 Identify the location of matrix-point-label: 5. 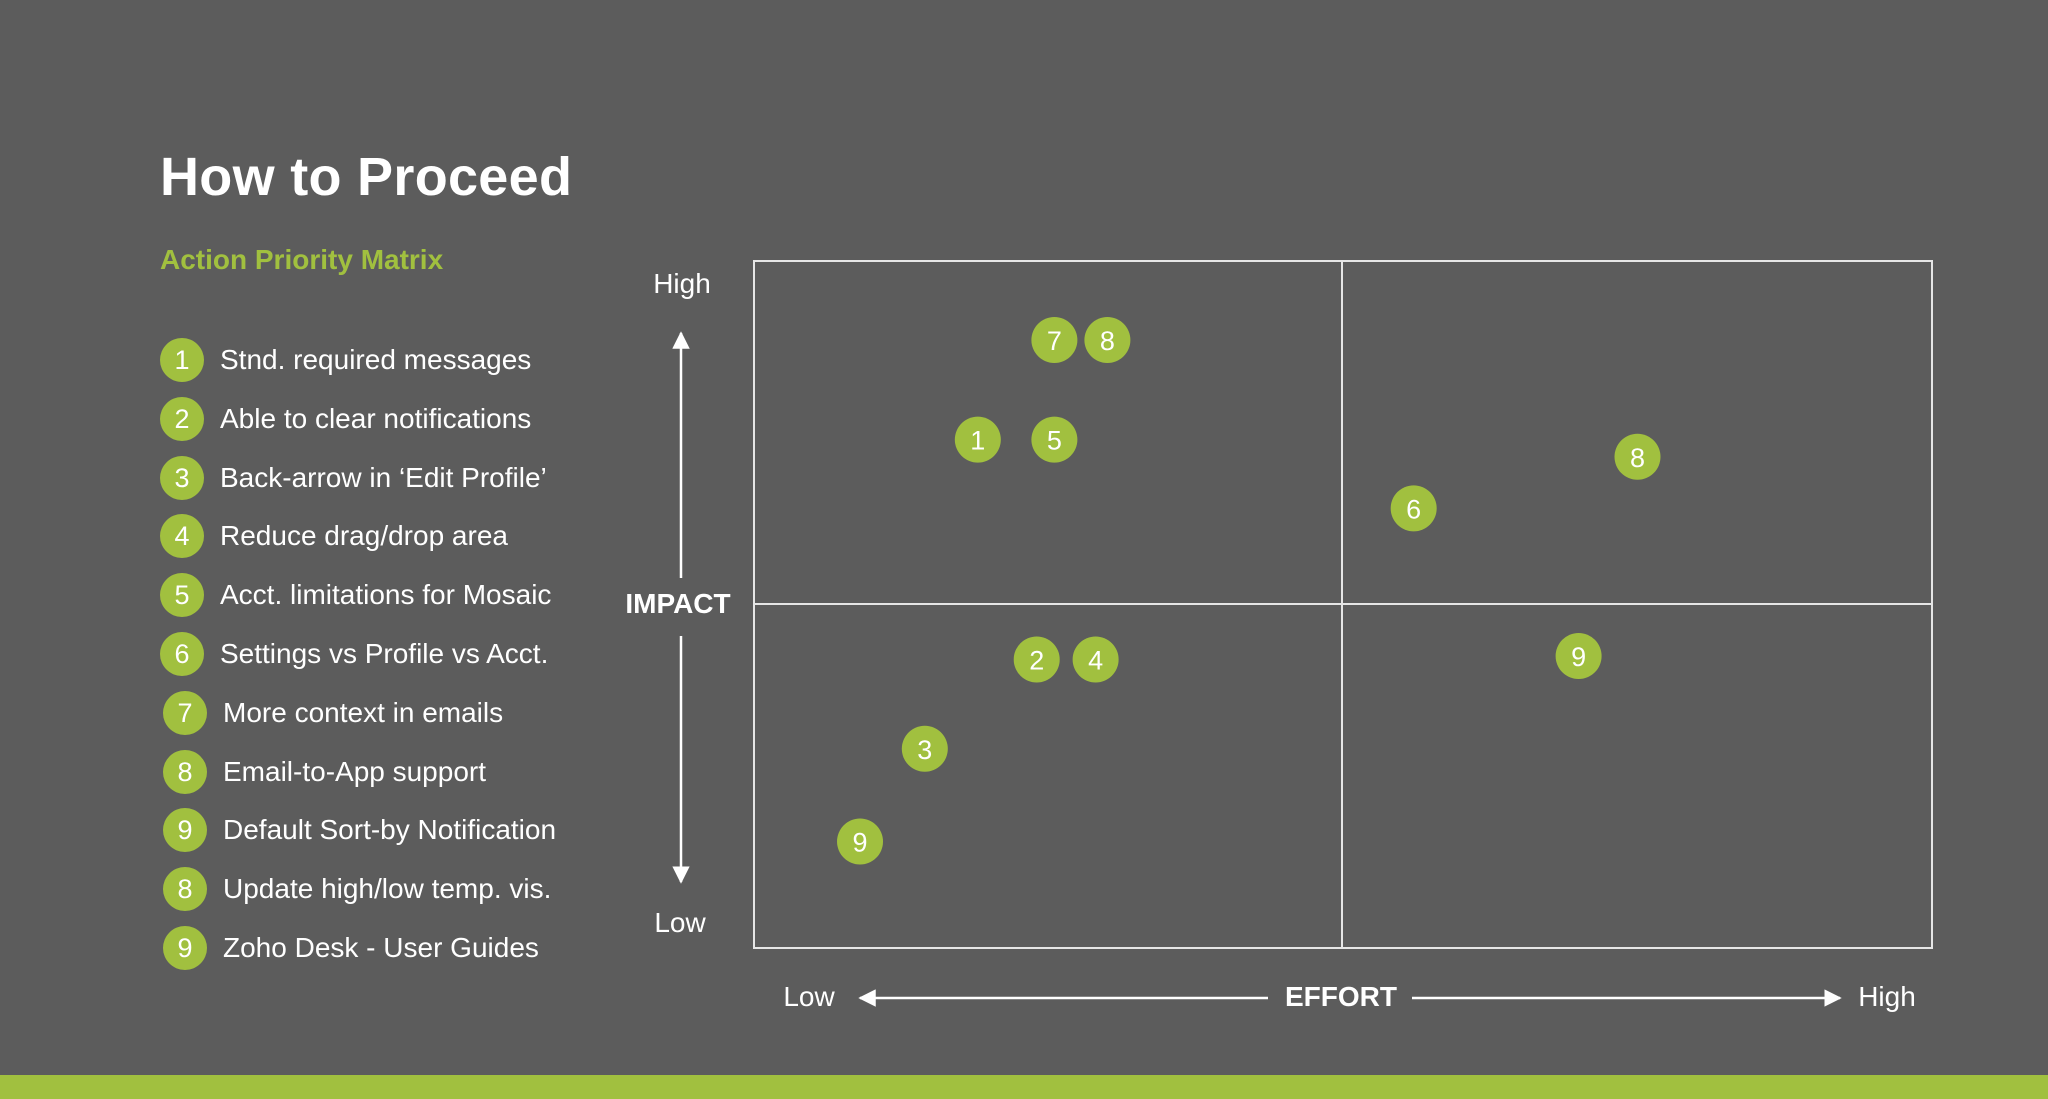
(1054, 441).